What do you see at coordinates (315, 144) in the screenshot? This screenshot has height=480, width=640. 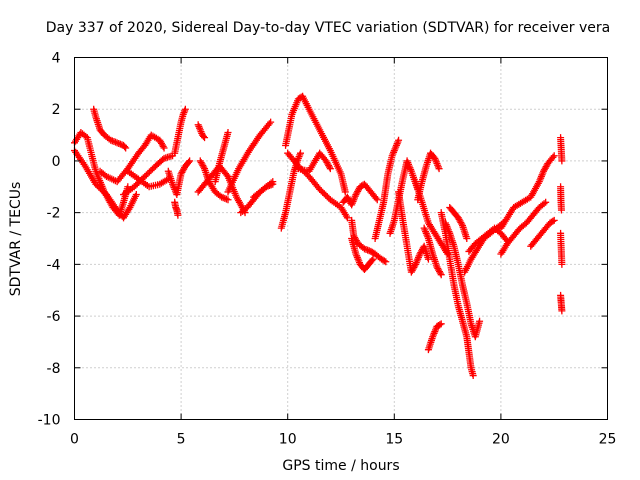 I see `series-track-r` at bounding box center [315, 144].